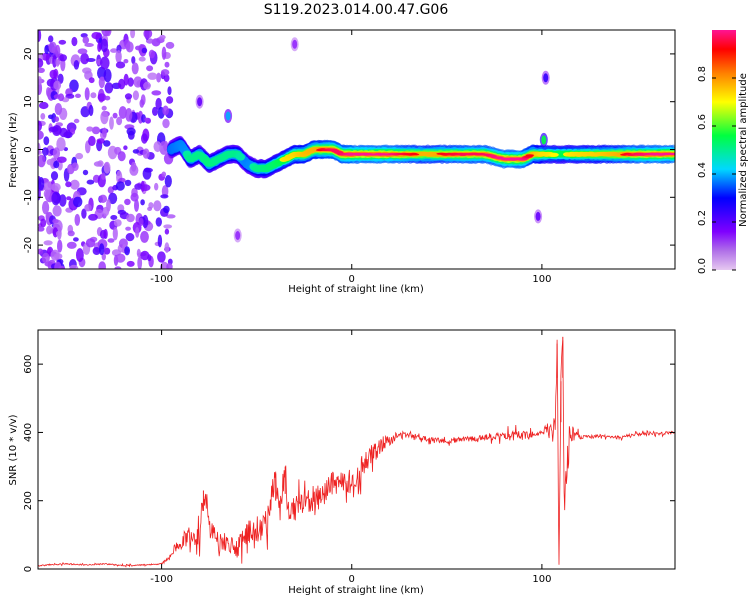 The image size is (750, 600). I want to click on spectrogram-x-axis-label: Height of straight line (km), so click(356, 289).